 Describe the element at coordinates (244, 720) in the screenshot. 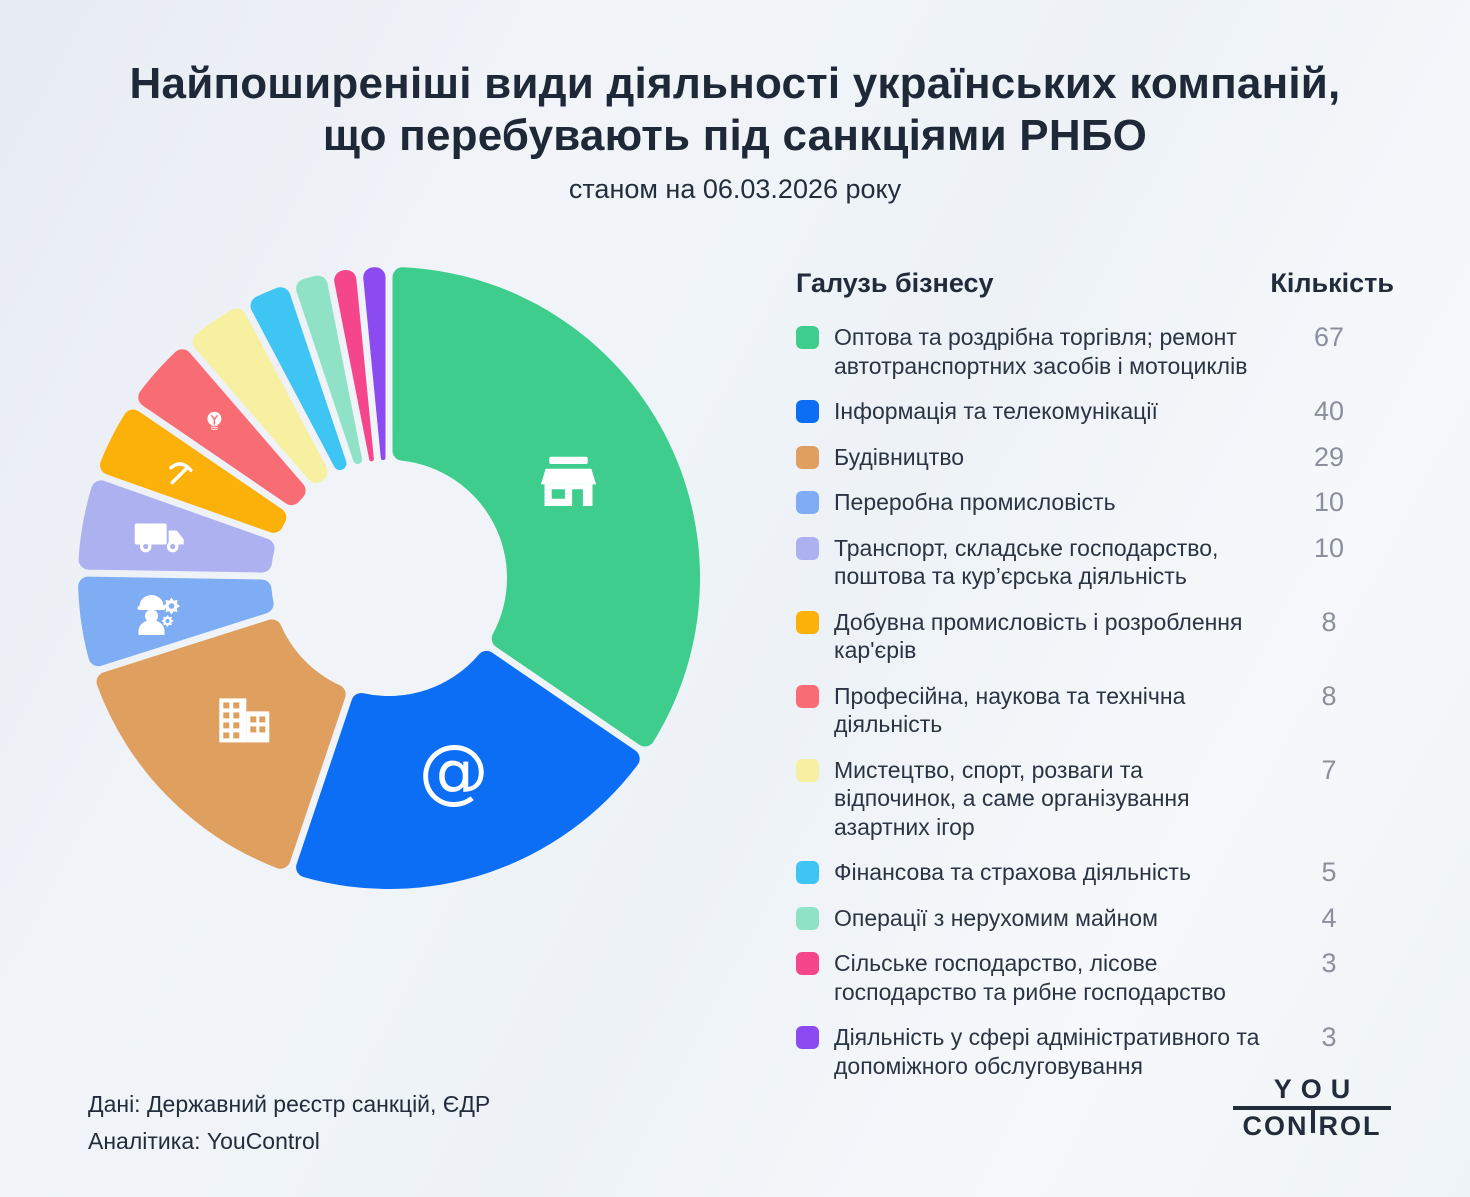

I see `office-building-icon` at that location.